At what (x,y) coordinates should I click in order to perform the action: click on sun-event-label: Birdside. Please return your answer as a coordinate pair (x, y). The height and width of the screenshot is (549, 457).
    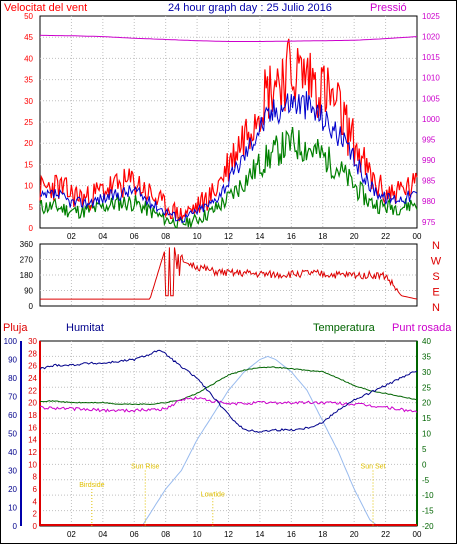
    Looking at the image, I should click on (91, 485).